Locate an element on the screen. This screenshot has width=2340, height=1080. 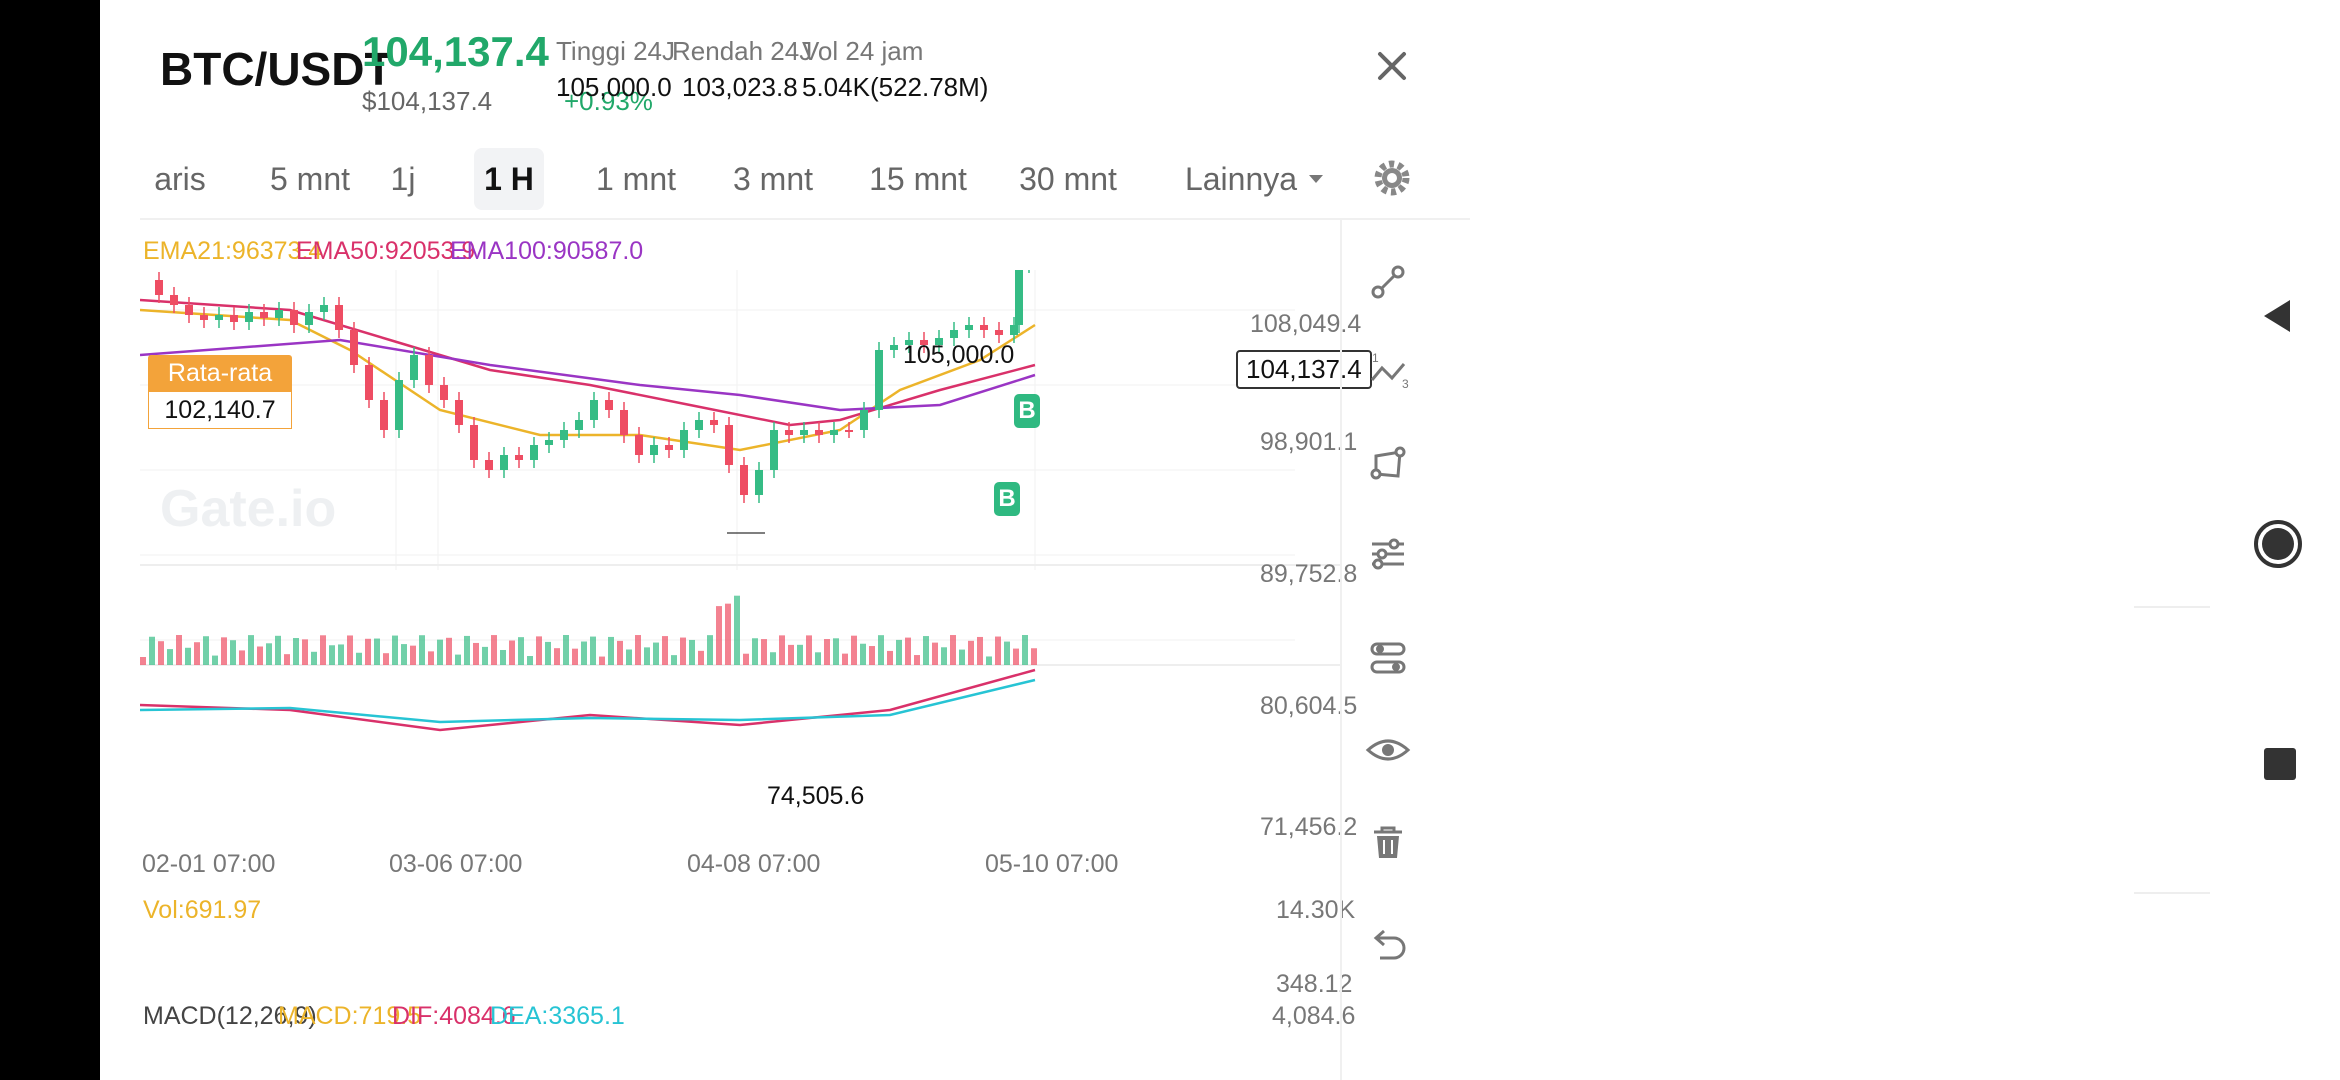
tab-15m: 15 mnt is located at coordinates (918, 179).